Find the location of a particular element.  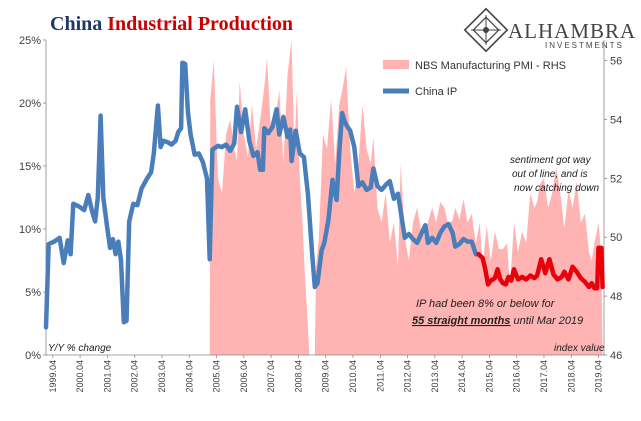

title-part1: China is located at coordinates (76, 24).